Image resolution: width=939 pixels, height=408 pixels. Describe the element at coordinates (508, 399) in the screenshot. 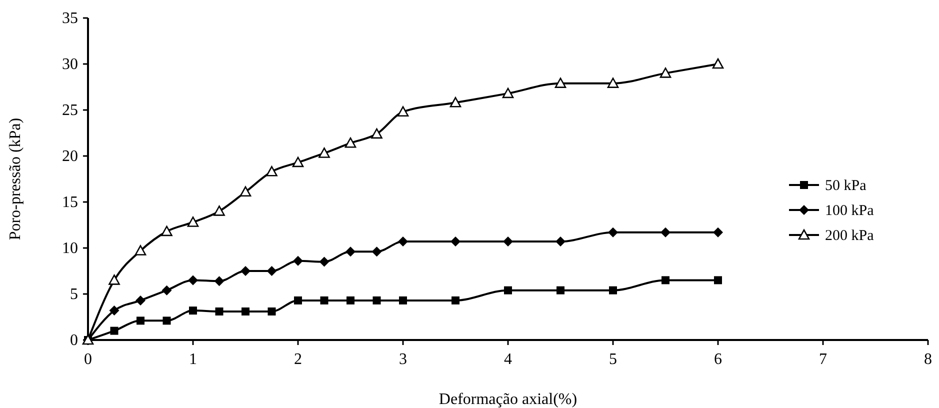

I see `x-axis-title: Deformação axial(%)` at that location.